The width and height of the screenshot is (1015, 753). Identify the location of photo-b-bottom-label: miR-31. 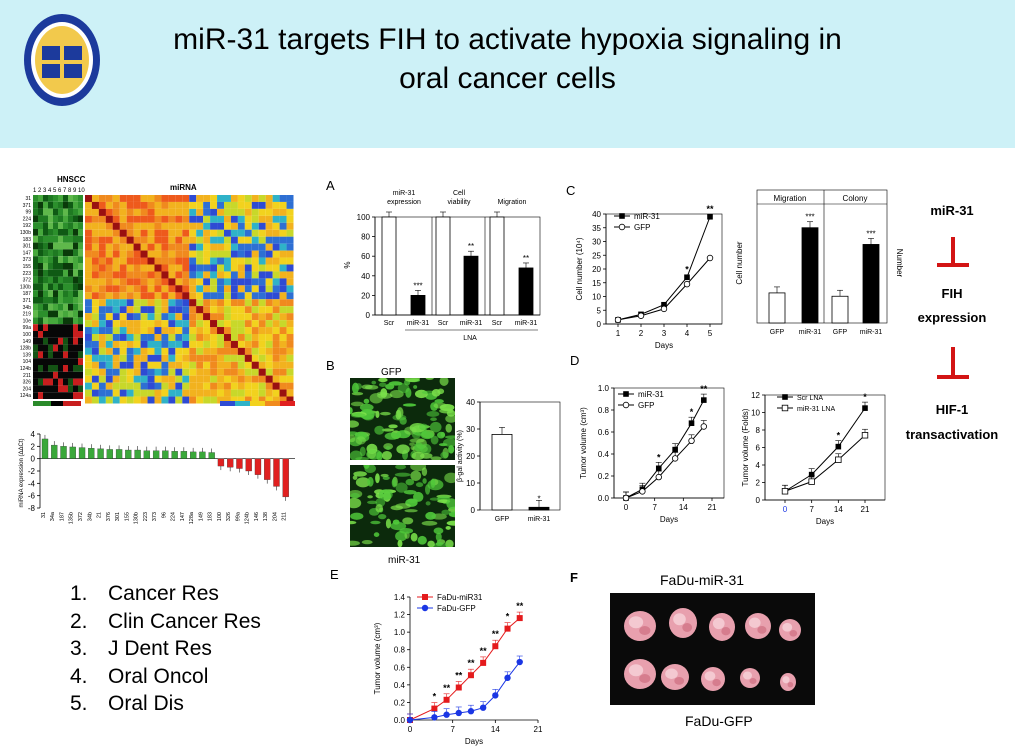
(404, 560).